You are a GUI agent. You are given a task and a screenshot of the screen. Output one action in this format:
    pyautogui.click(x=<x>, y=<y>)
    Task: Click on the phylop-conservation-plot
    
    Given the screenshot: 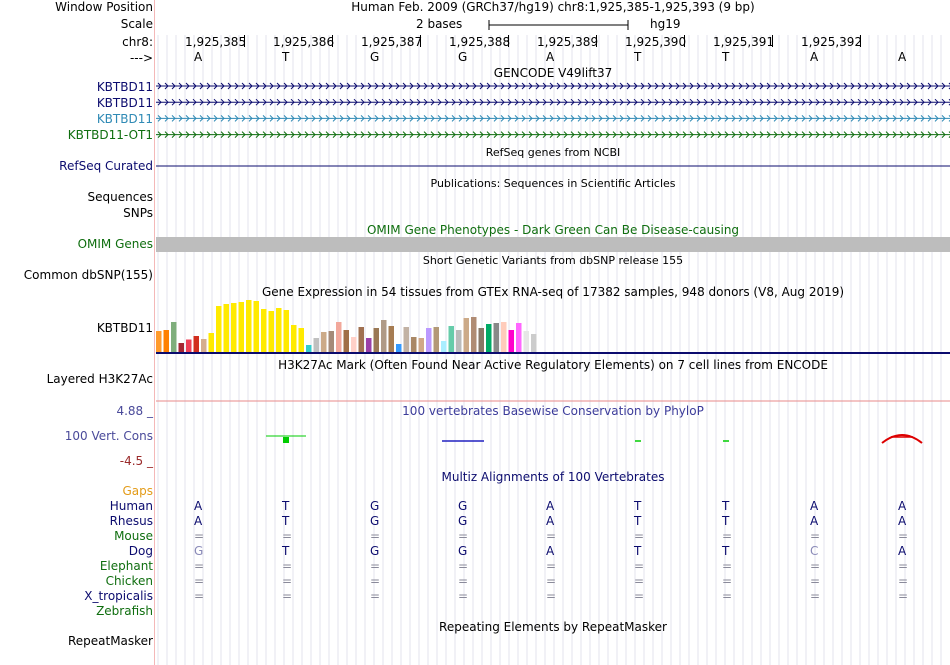 What is the action you would take?
    pyautogui.click(x=553, y=440)
    